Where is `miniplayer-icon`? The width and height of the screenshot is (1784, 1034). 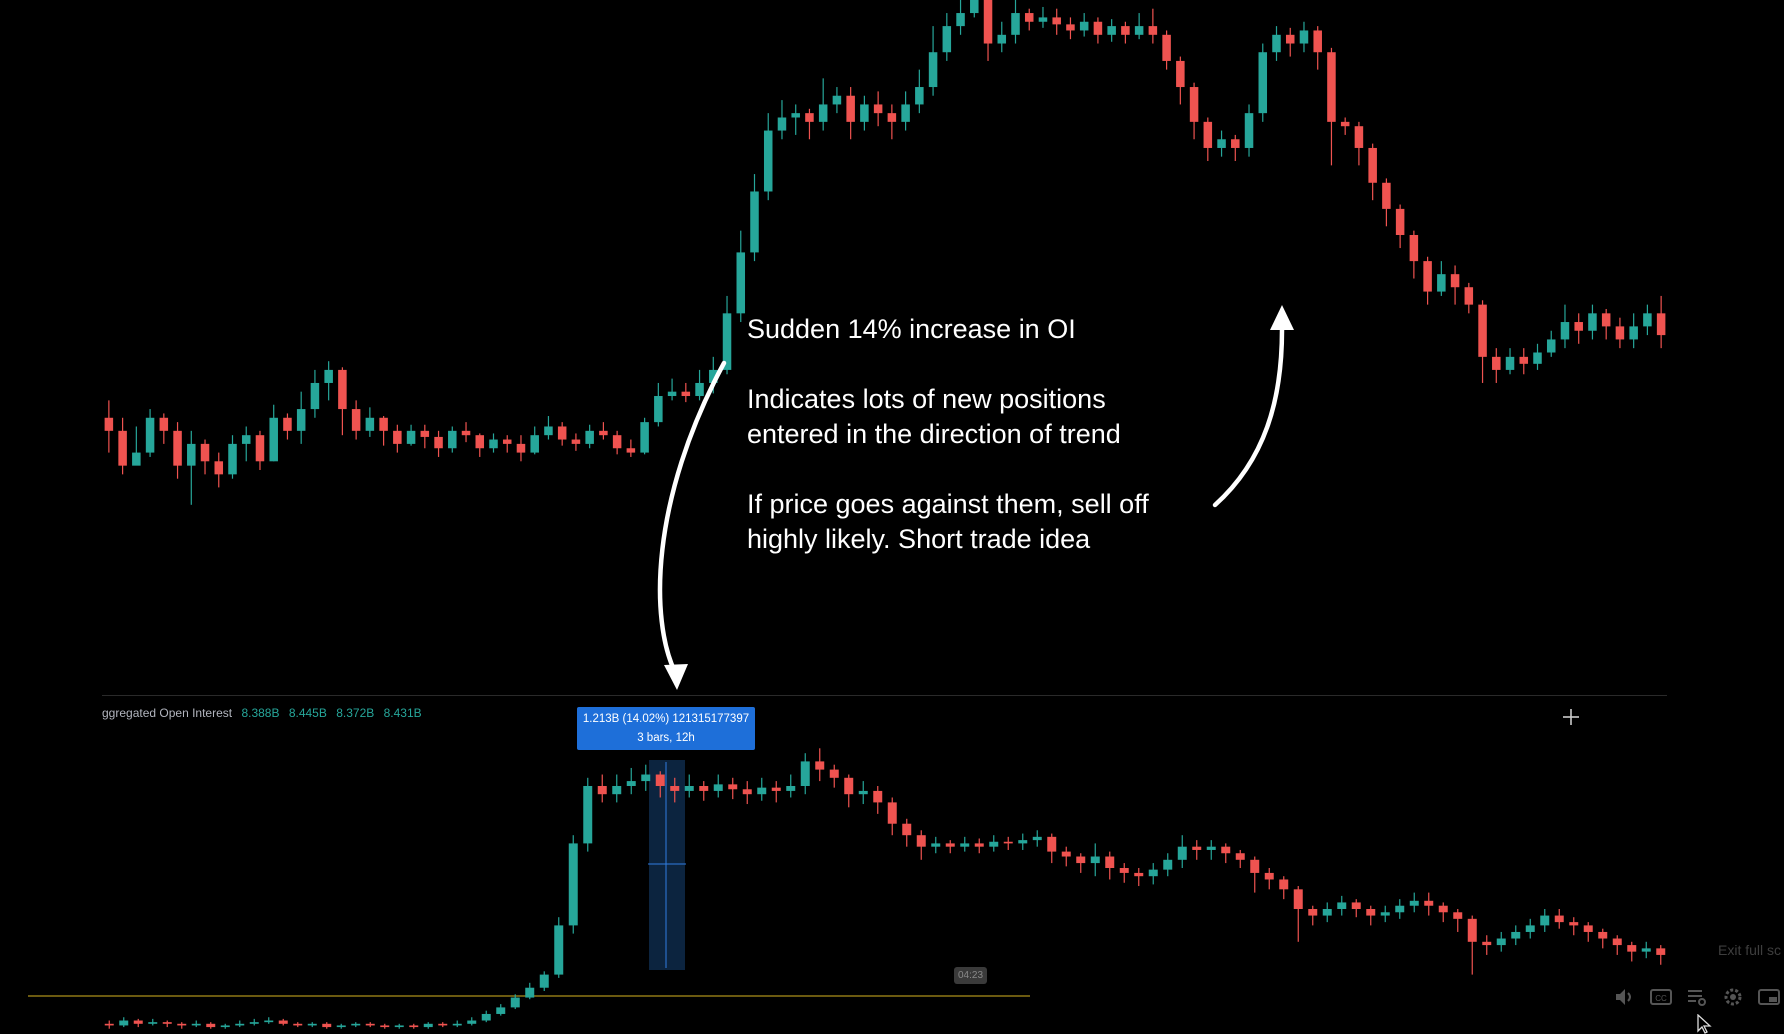
miniplayer-icon is located at coordinates (1769, 997).